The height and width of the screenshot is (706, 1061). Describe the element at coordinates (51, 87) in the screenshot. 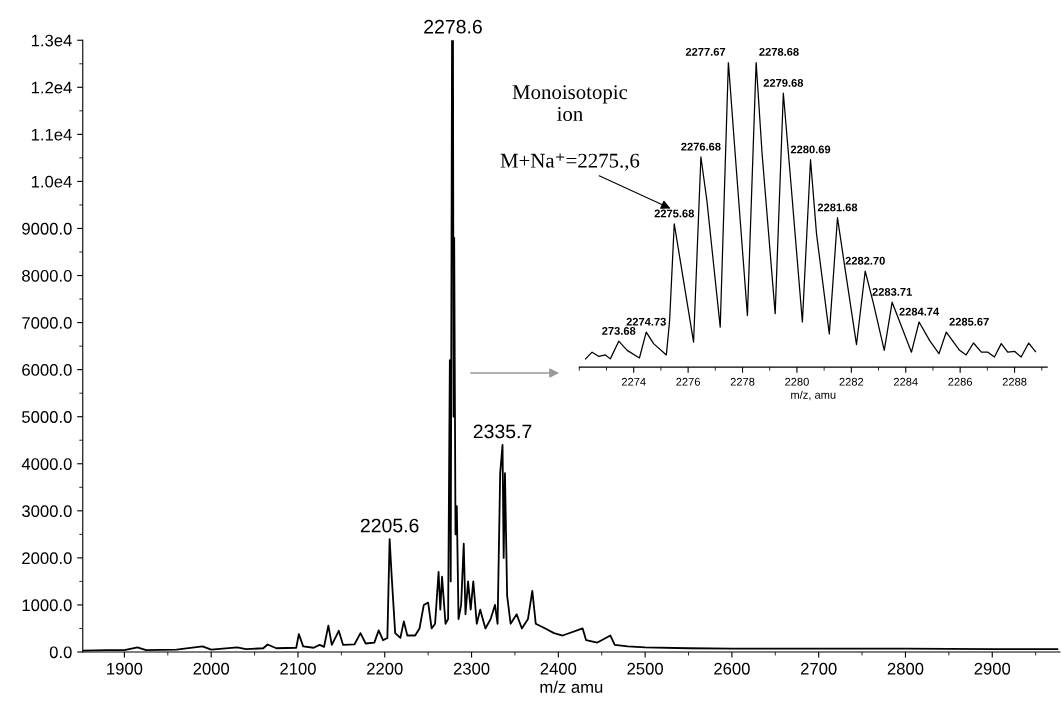

I see `y-tick-label: 1.2e4` at that location.